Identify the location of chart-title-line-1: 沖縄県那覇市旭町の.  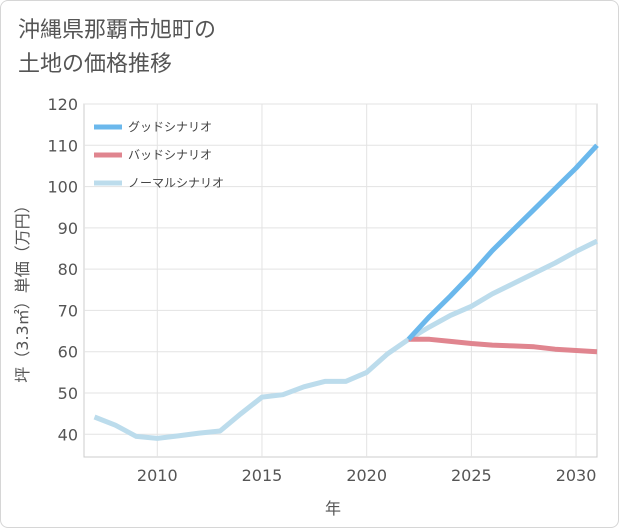
(117, 30).